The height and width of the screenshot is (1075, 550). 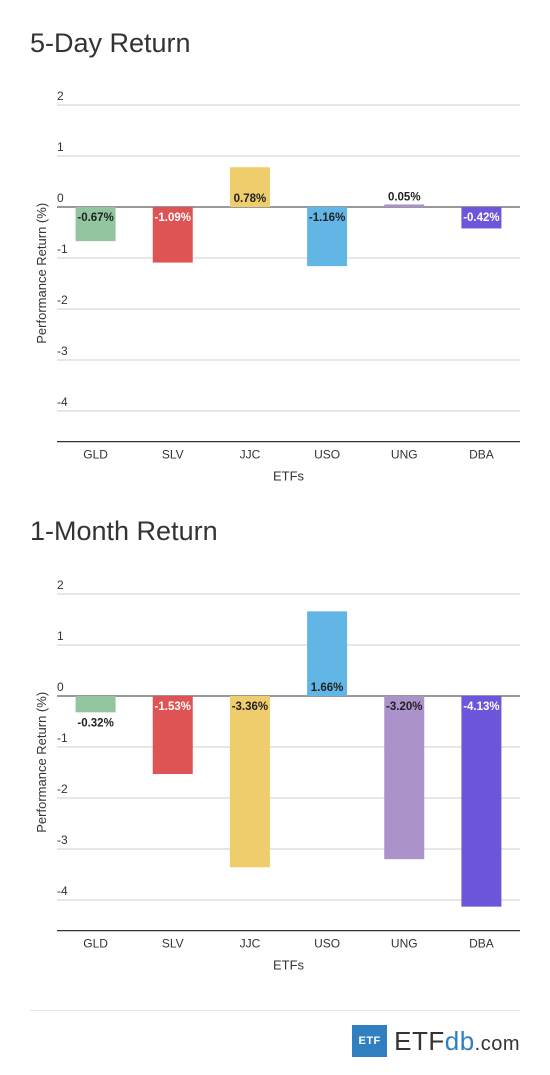 What do you see at coordinates (275, 1010) in the screenshot?
I see `footer-divider` at bounding box center [275, 1010].